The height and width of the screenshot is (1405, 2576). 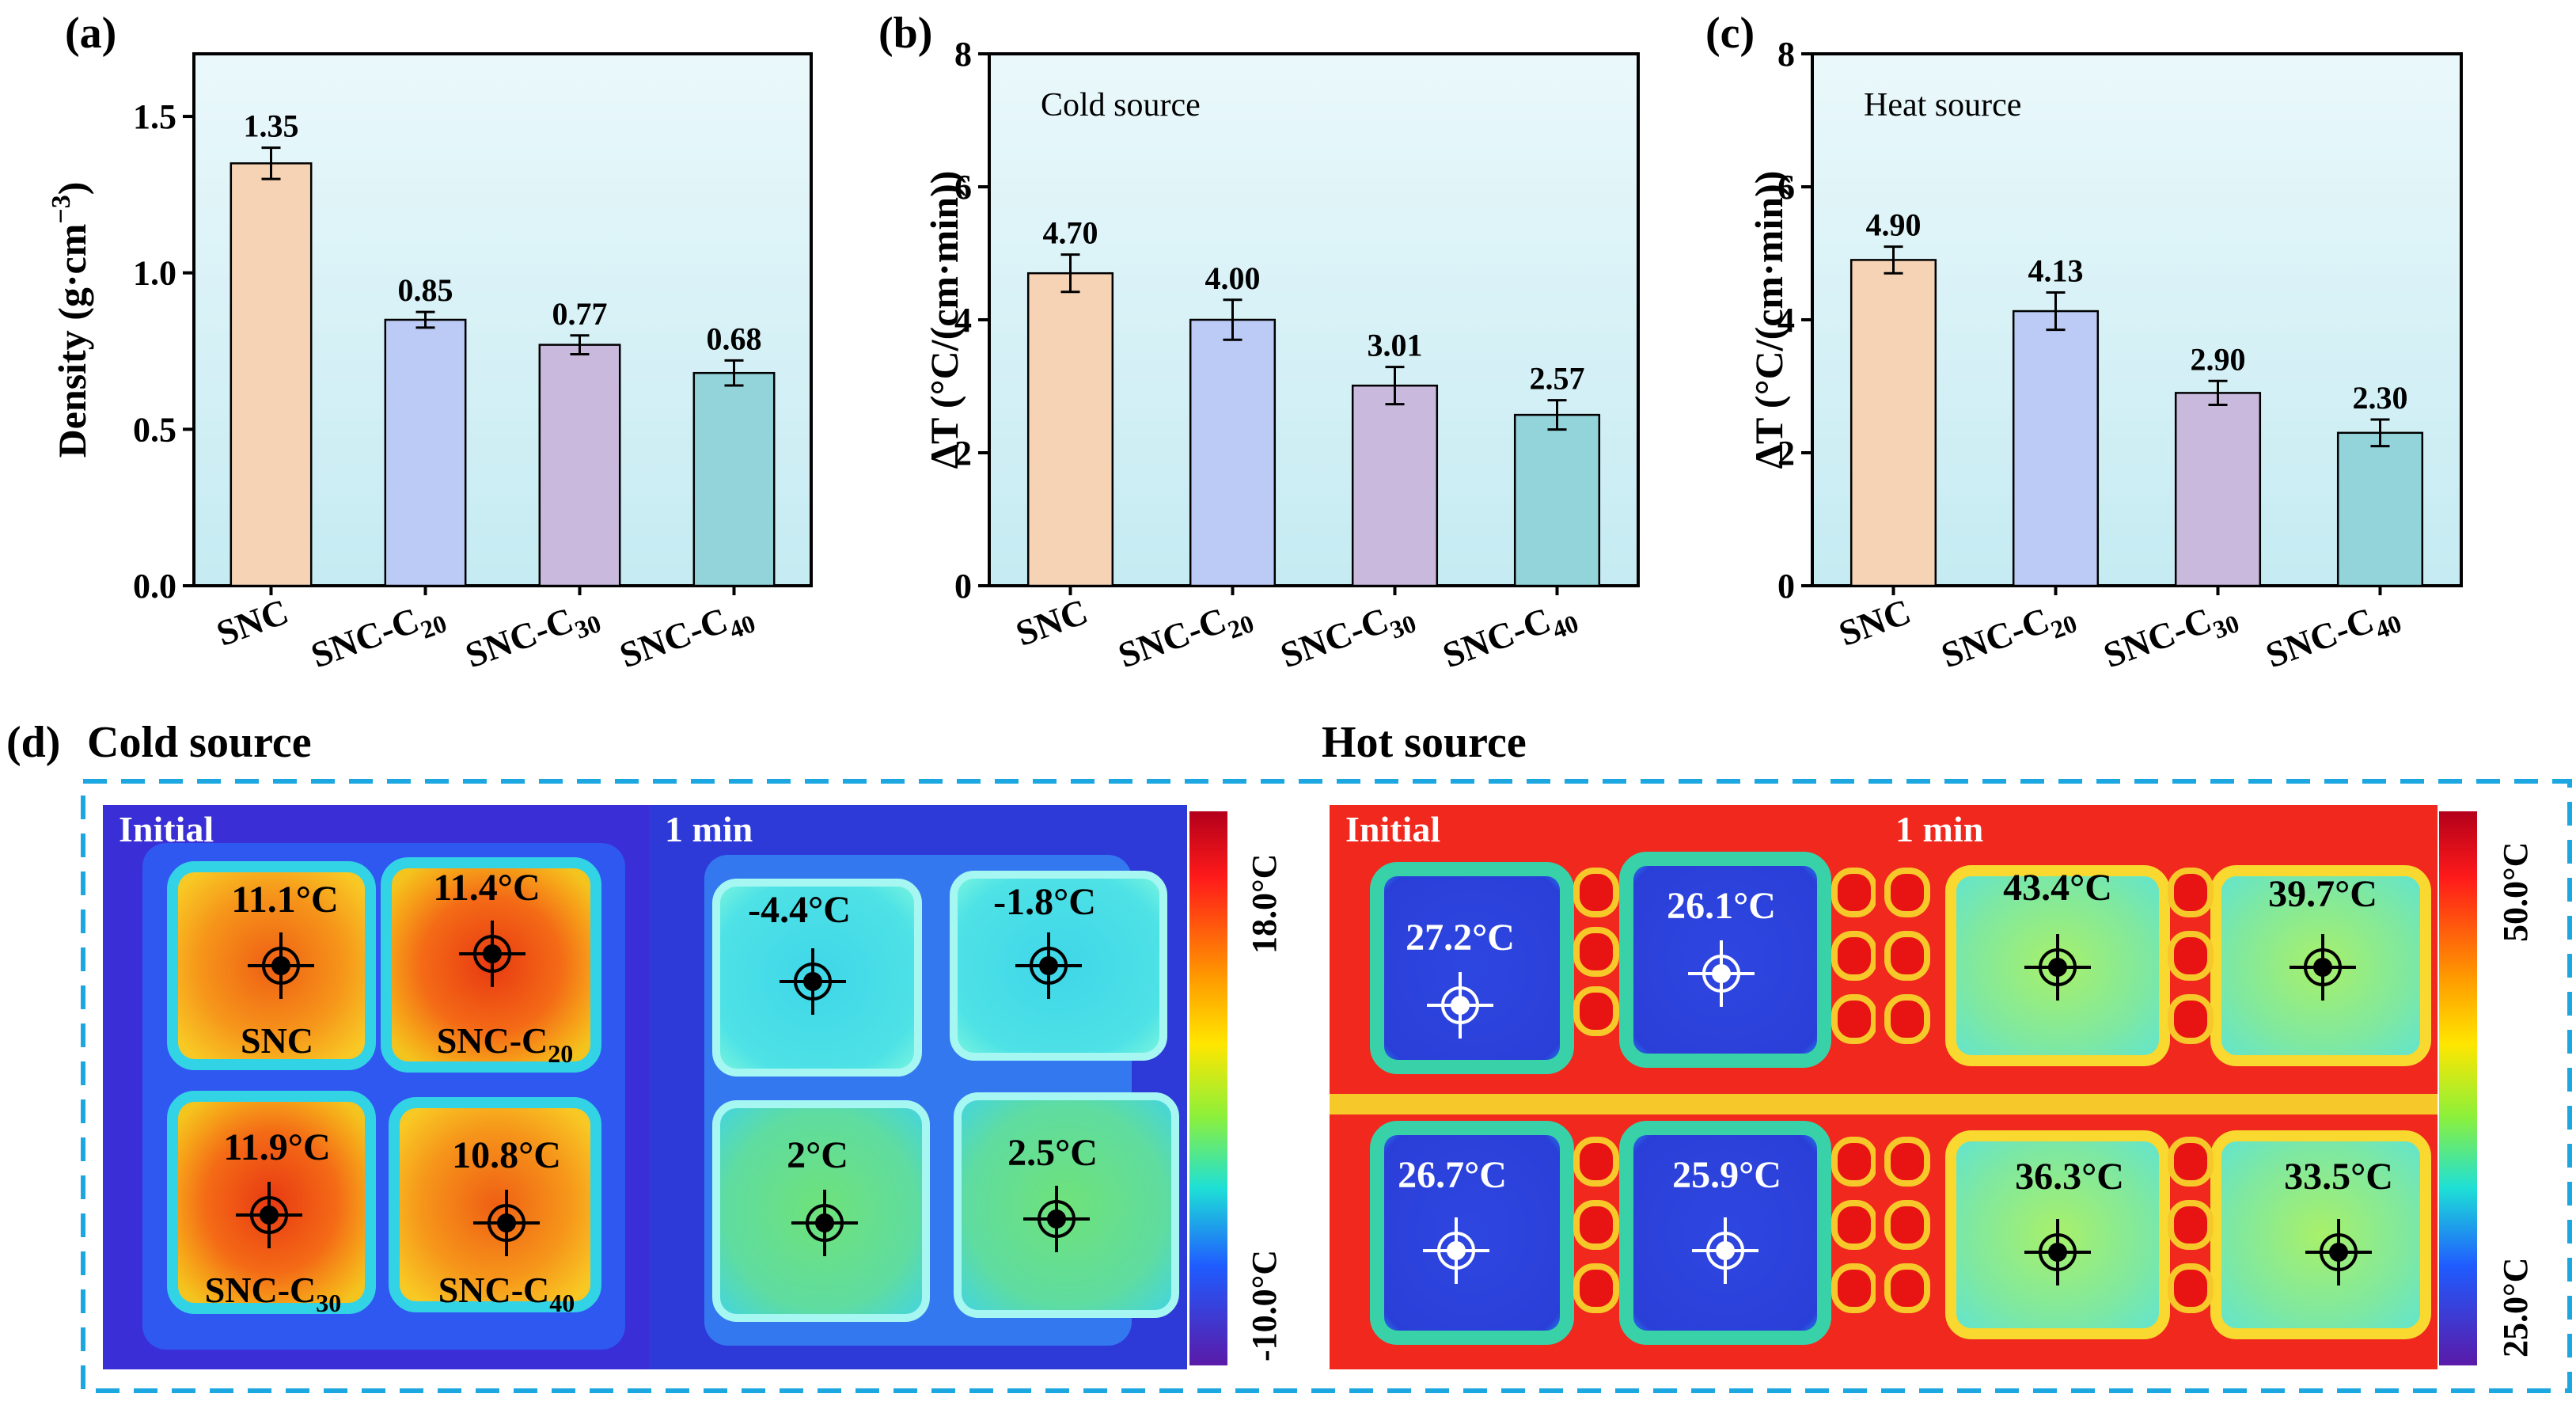 What do you see at coordinates (277, 1040) in the screenshot?
I see `sample-label: SNC` at bounding box center [277, 1040].